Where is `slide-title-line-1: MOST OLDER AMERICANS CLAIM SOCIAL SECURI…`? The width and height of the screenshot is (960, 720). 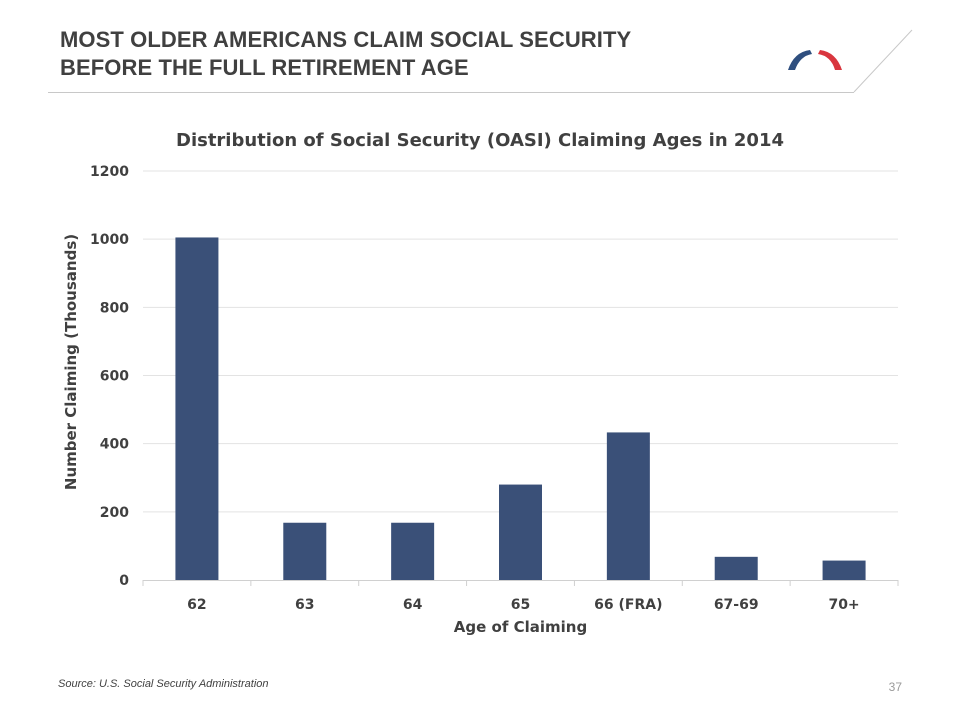
slide-title-line-1: MOST OLDER AMERICANS CLAIM SOCIAL SECURI… is located at coordinates (346, 39).